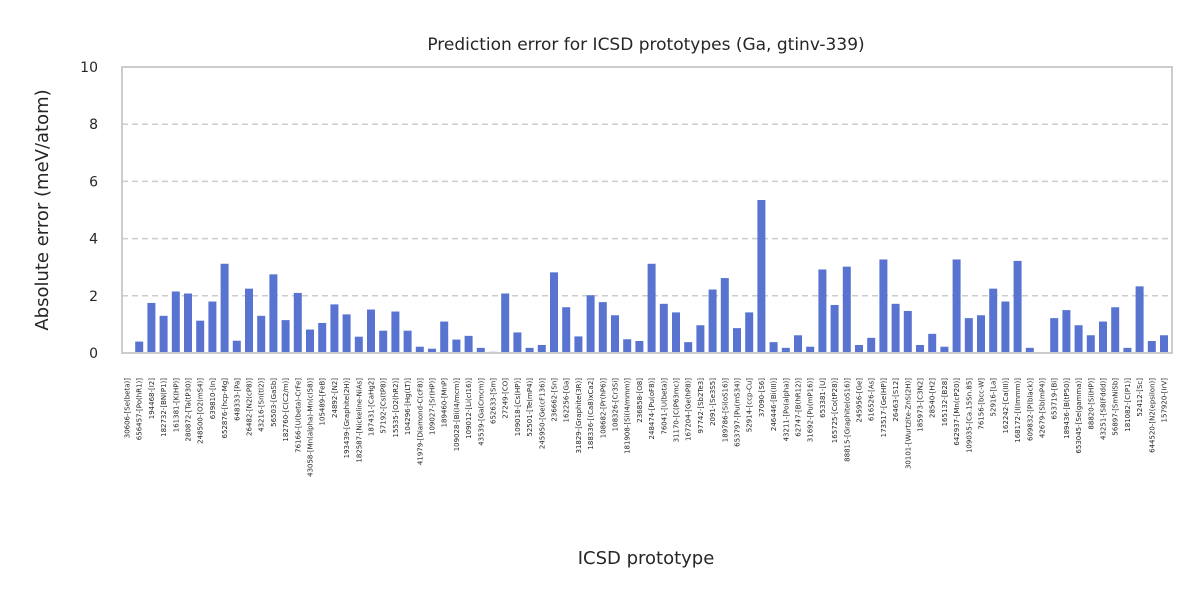 The width and height of the screenshot is (1200, 600). Describe the element at coordinates (1018, 410) in the screenshot. I see `x-tick-label: 168172-[I(Immm)]` at that location.